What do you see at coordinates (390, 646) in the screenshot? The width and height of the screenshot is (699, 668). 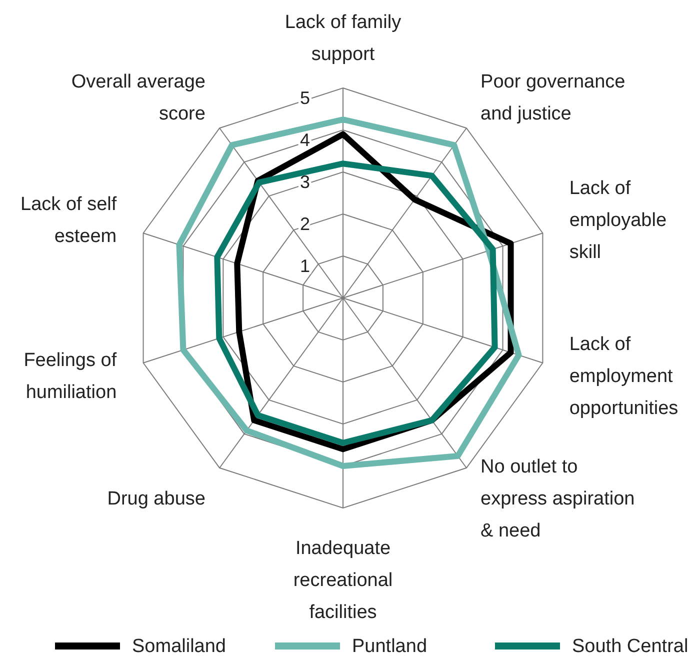 I see `legend-label: Puntland` at bounding box center [390, 646].